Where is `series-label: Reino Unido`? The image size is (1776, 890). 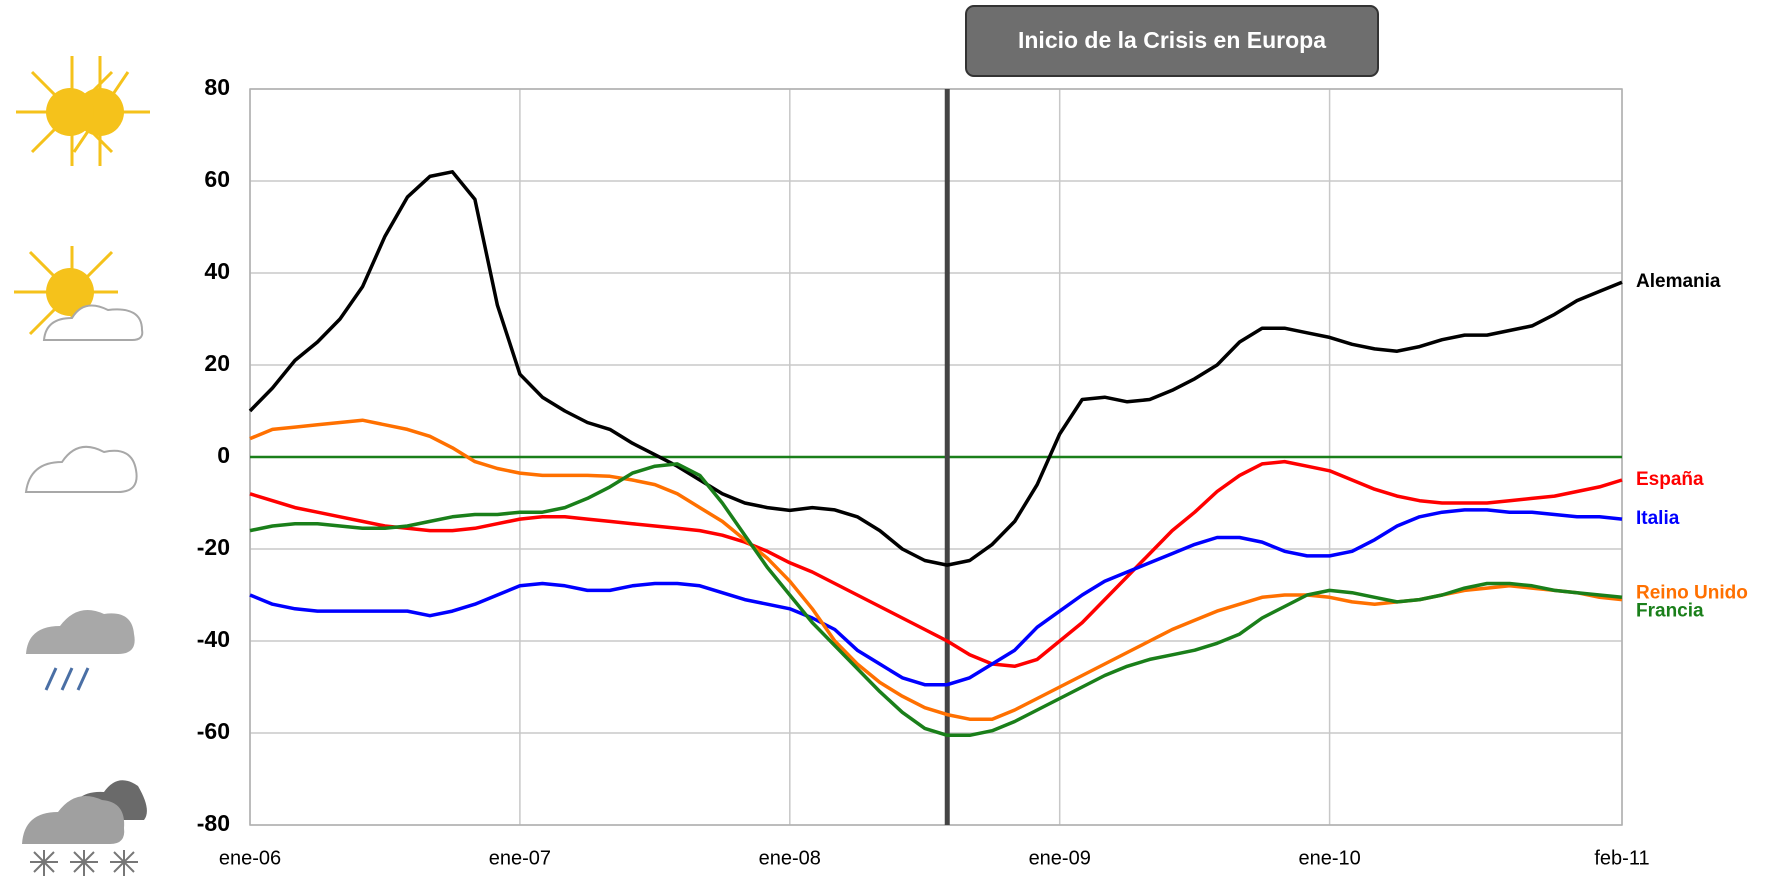 series-label: Reino Unido is located at coordinates (1692, 593).